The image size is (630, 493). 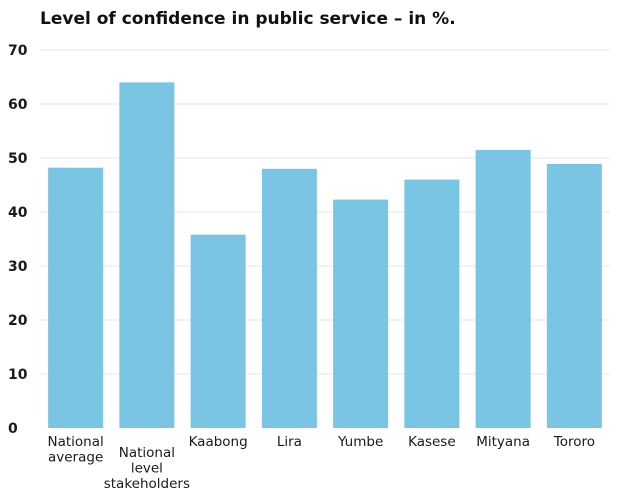 I want to click on y-tick-label: 20, so click(x=18, y=321).